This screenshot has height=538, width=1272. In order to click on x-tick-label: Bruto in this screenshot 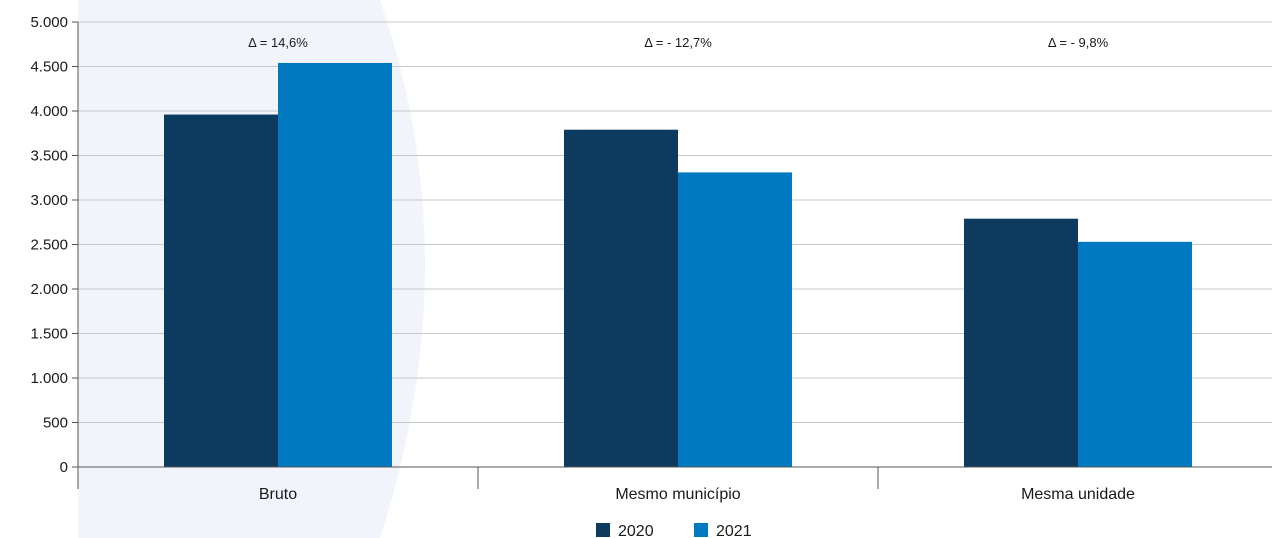, I will do `click(278, 494)`.